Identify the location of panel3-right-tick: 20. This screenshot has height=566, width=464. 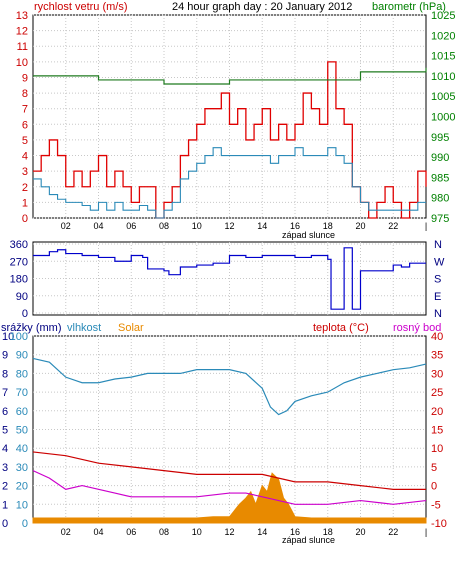
(437, 412).